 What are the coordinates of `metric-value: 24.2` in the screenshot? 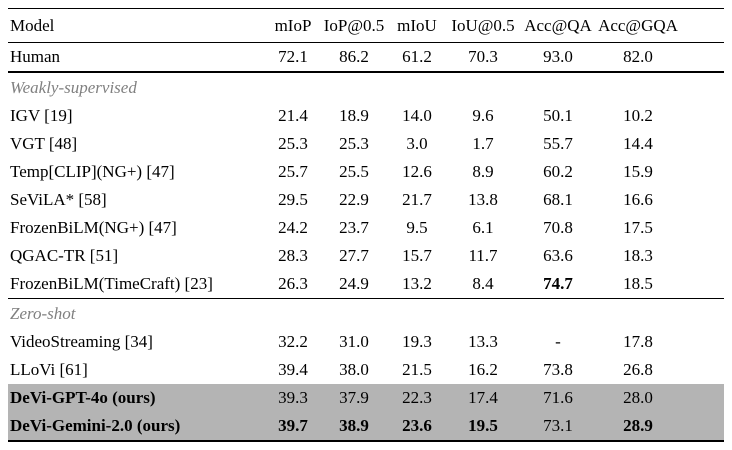 It's located at (293, 227).